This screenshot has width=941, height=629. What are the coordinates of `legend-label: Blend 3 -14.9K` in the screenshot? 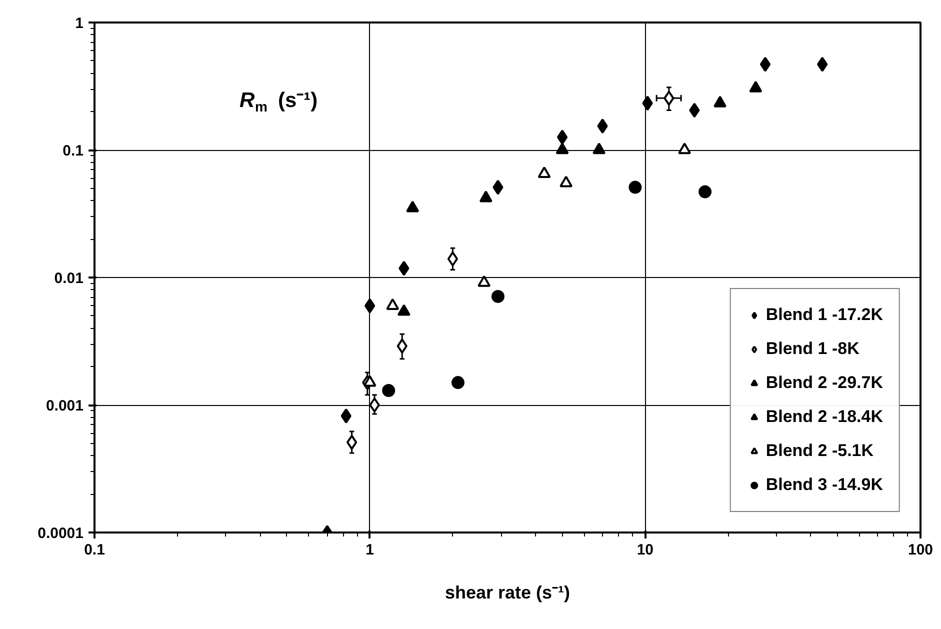 It's located at (824, 485).